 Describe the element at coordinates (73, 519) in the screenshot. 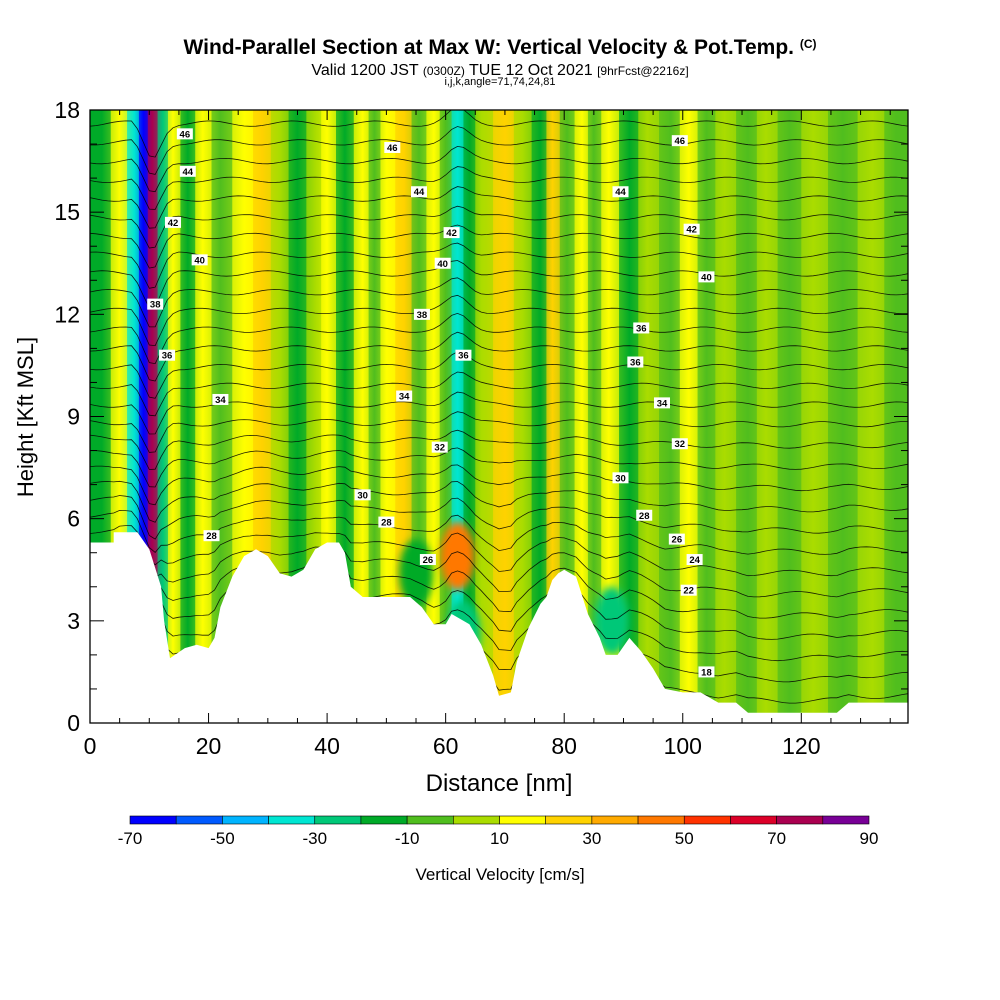

I see `y-tick-label: 6` at that location.